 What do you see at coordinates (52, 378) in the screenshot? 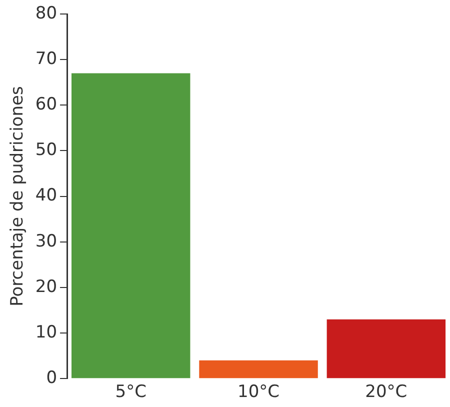
I see `y-tick-label: 0` at bounding box center [52, 378].